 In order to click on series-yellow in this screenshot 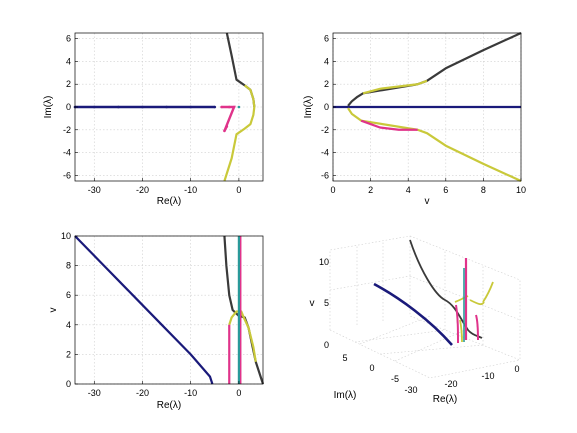, I will do `click(474, 312)`.